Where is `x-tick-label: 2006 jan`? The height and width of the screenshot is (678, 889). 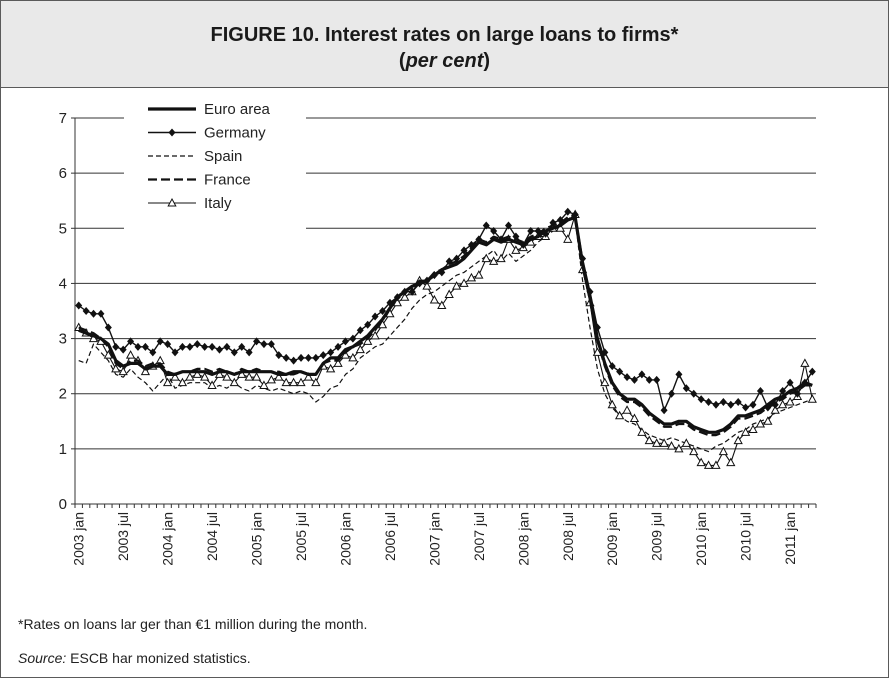
x-tick-label: 2006 jan is located at coordinates (345, 539).